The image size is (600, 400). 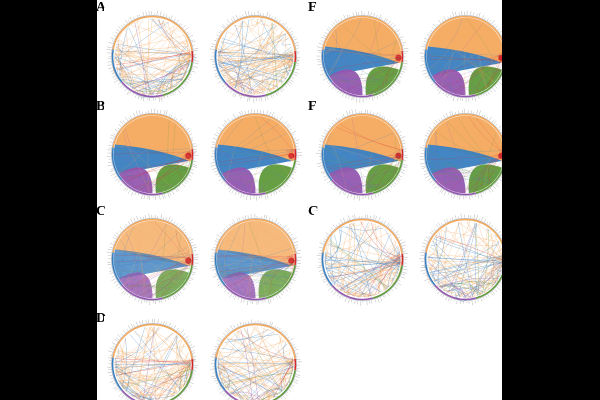 I want to click on panel-label-c: C, so click(x=102, y=211).